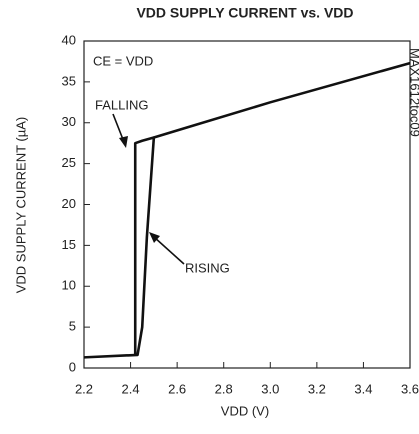  Describe the element at coordinates (144, 245) in the screenshot. I see `series-line` at that location.